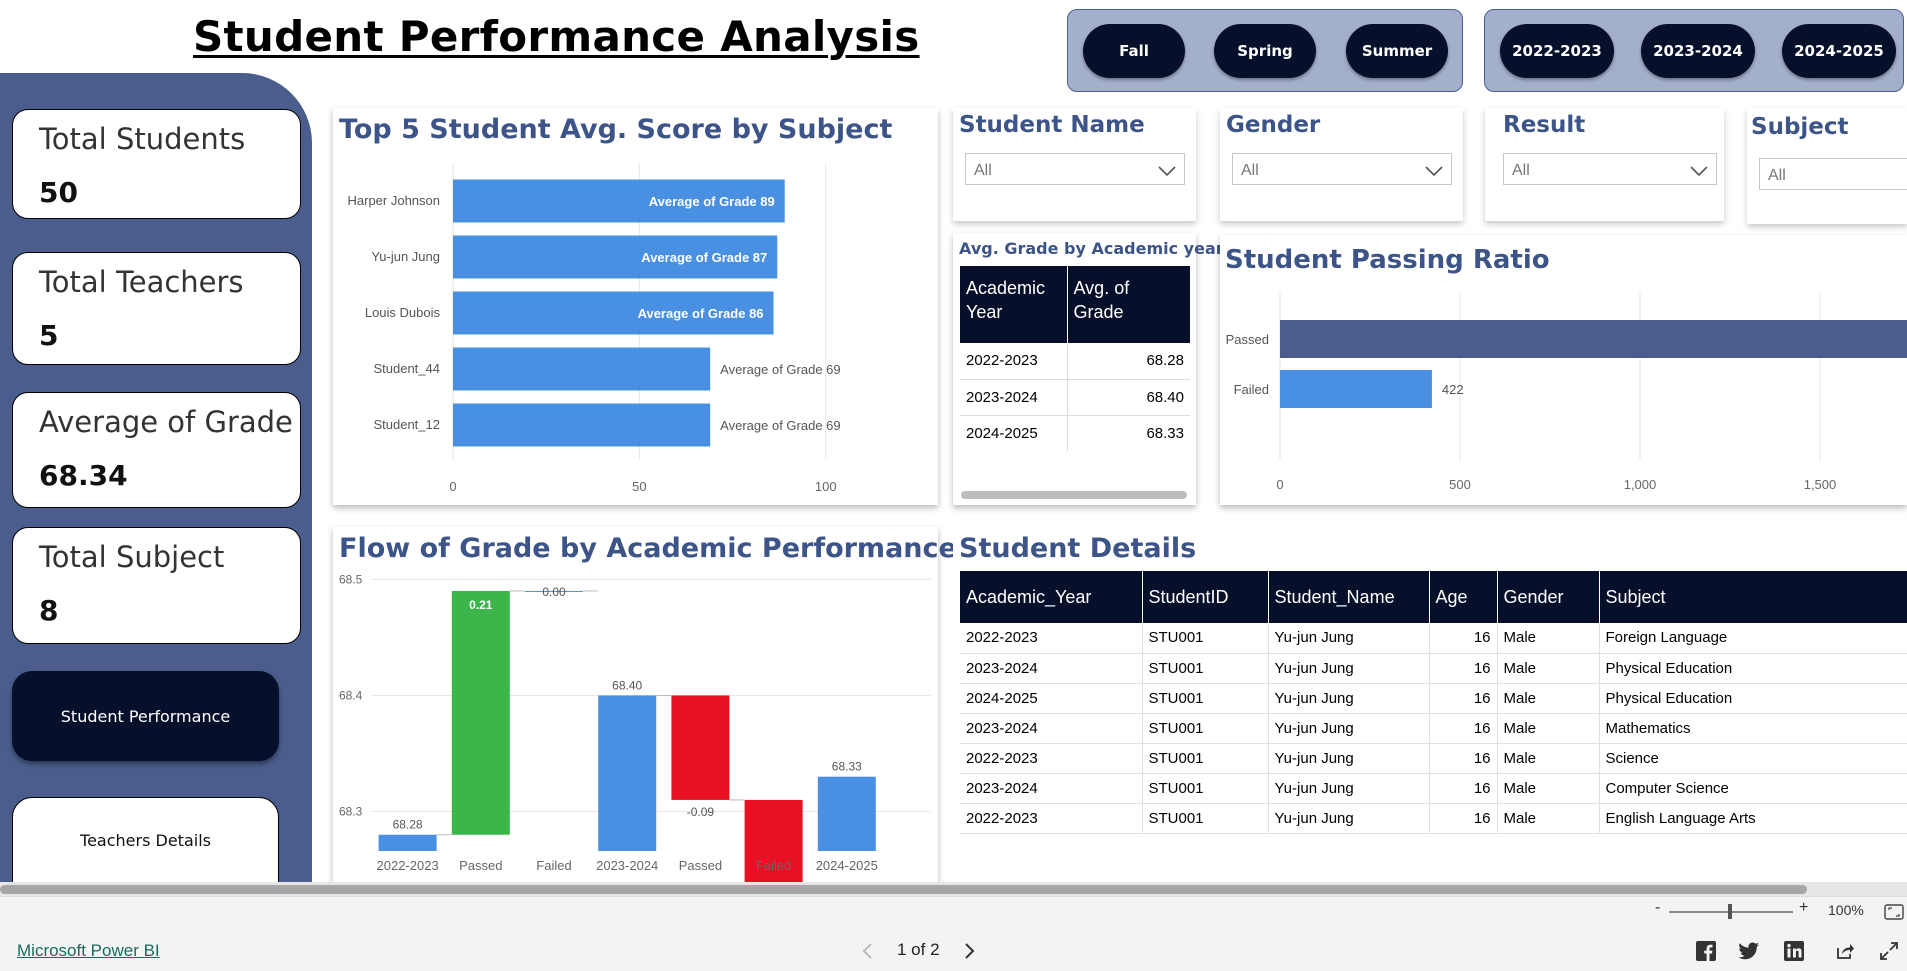 This screenshot has height=971, width=1907. Describe the element at coordinates (1730, 911) in the screenshot. I see `zoom-slider-handle` at that location.